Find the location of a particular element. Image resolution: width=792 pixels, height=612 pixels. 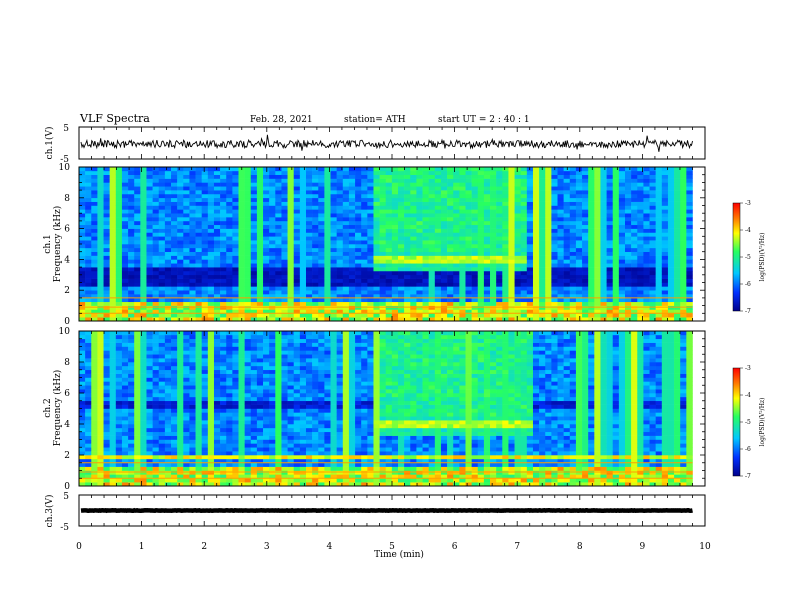

y-tick-label: 6 is located at coordinates (67, 230).